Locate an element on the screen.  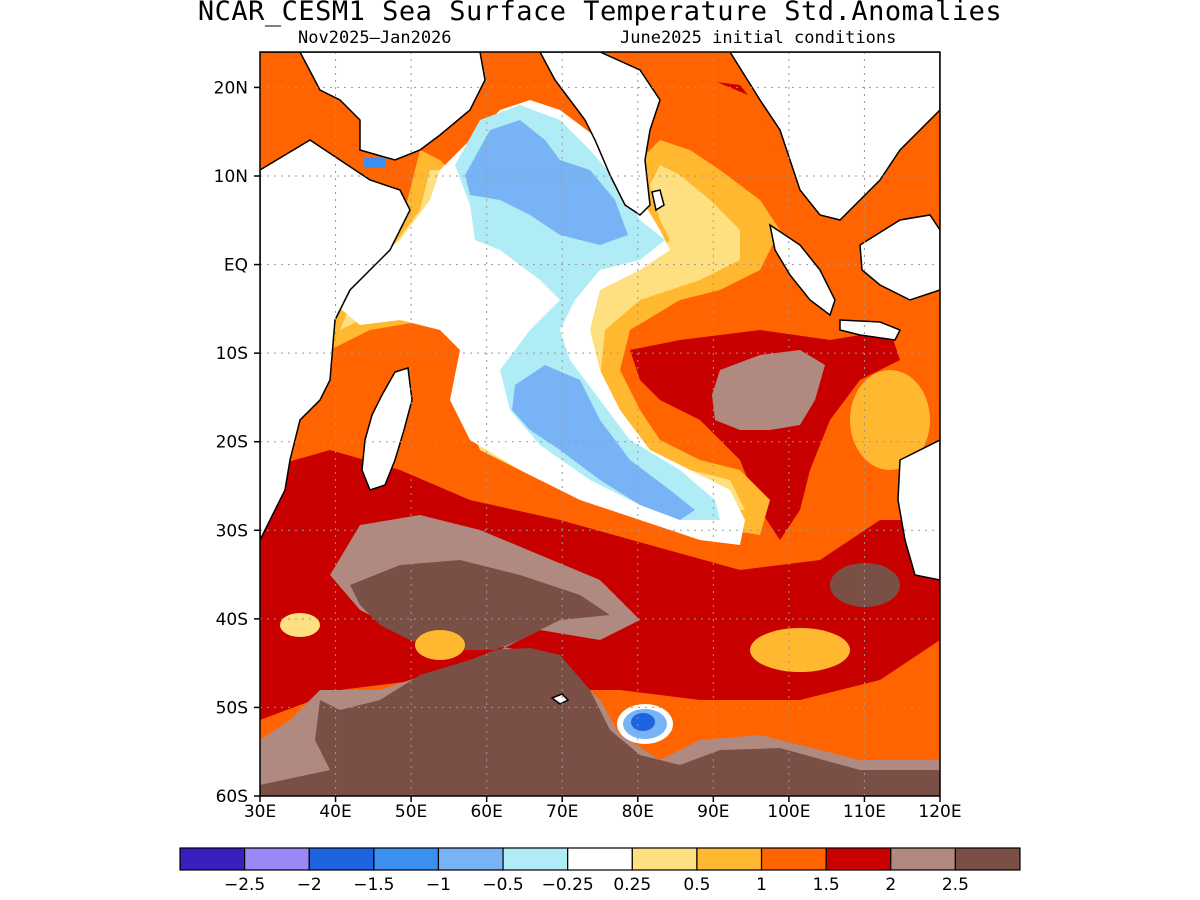
forecast-period: Nov2025–Jan2026 is located at coordinates (375, 38).